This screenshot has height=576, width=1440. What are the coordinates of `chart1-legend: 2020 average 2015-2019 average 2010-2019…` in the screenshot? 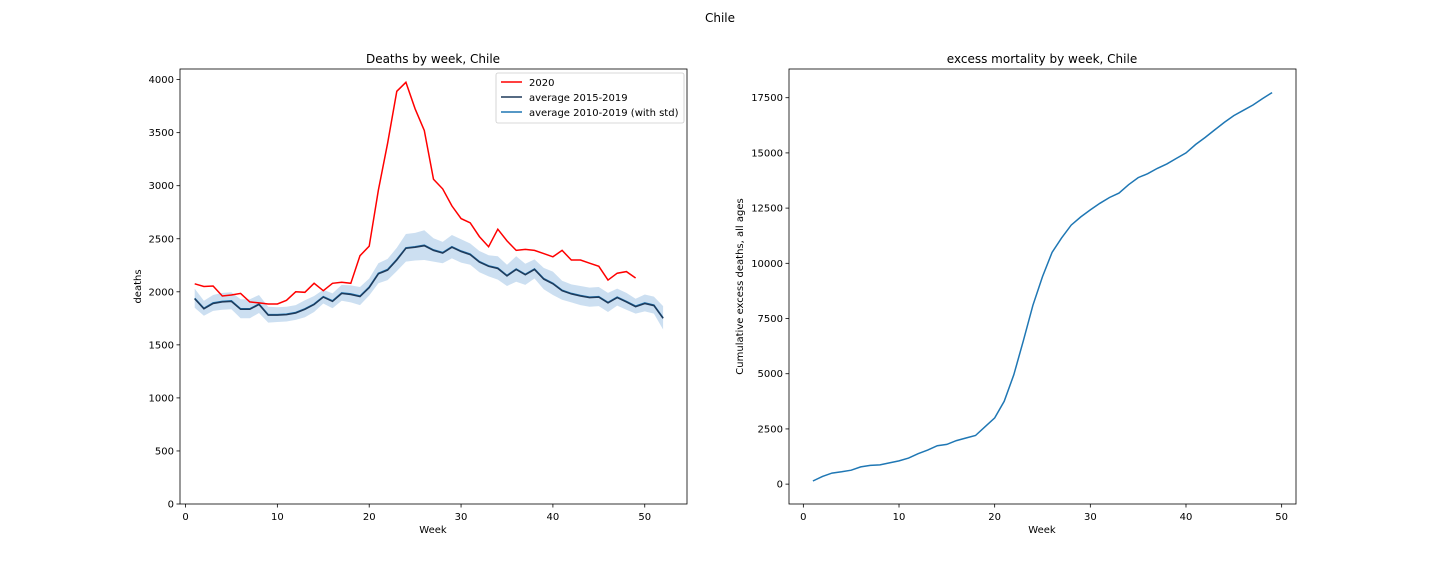 It's located at (590, 98).